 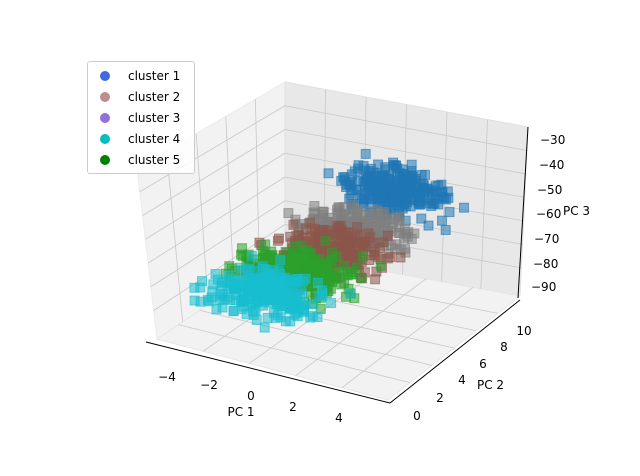 I want to click on legend-label: cluster 5, so click(x=154, y=160).